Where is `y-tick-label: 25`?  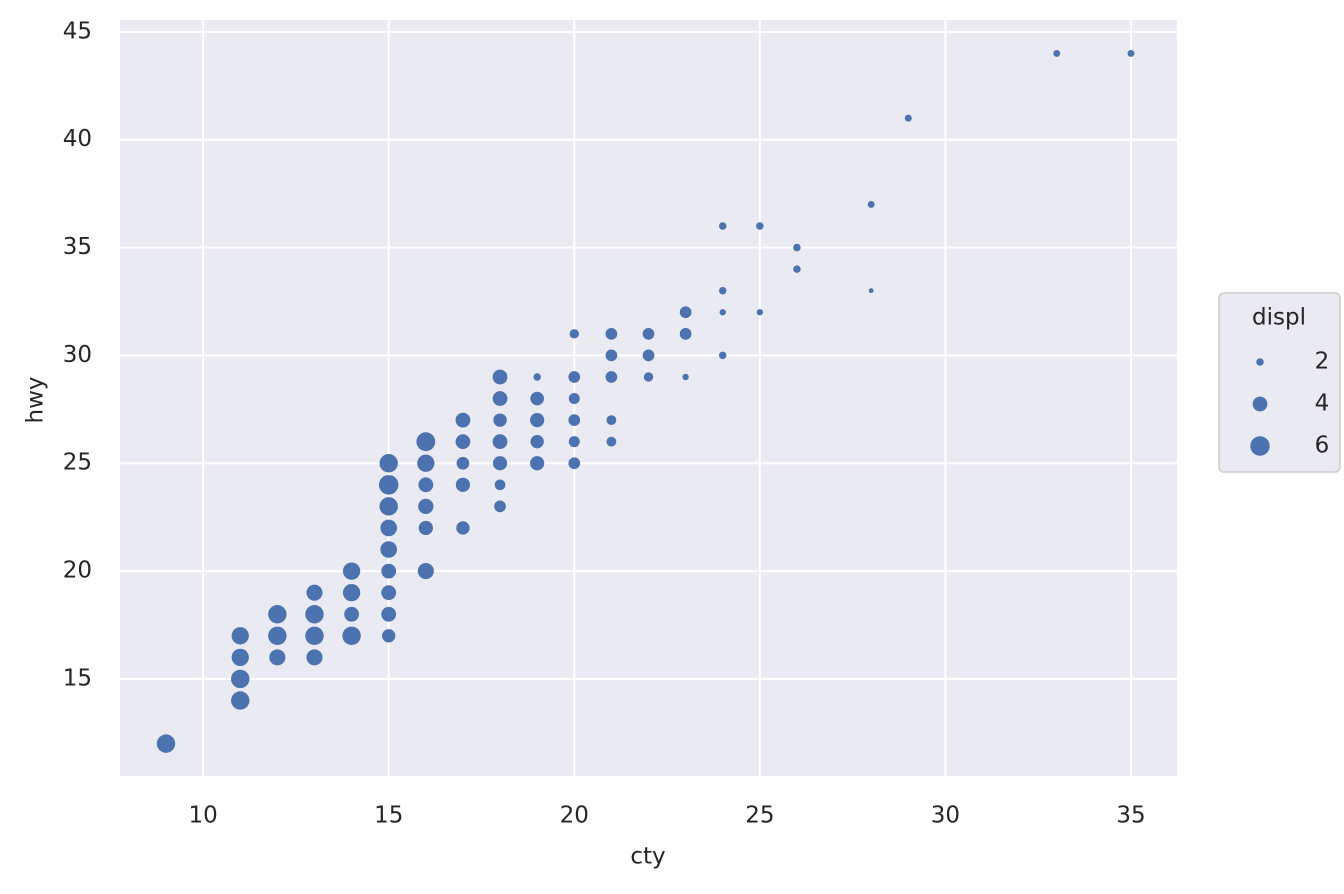
y-tick-label: 25 is located at coordinates (77, 463).